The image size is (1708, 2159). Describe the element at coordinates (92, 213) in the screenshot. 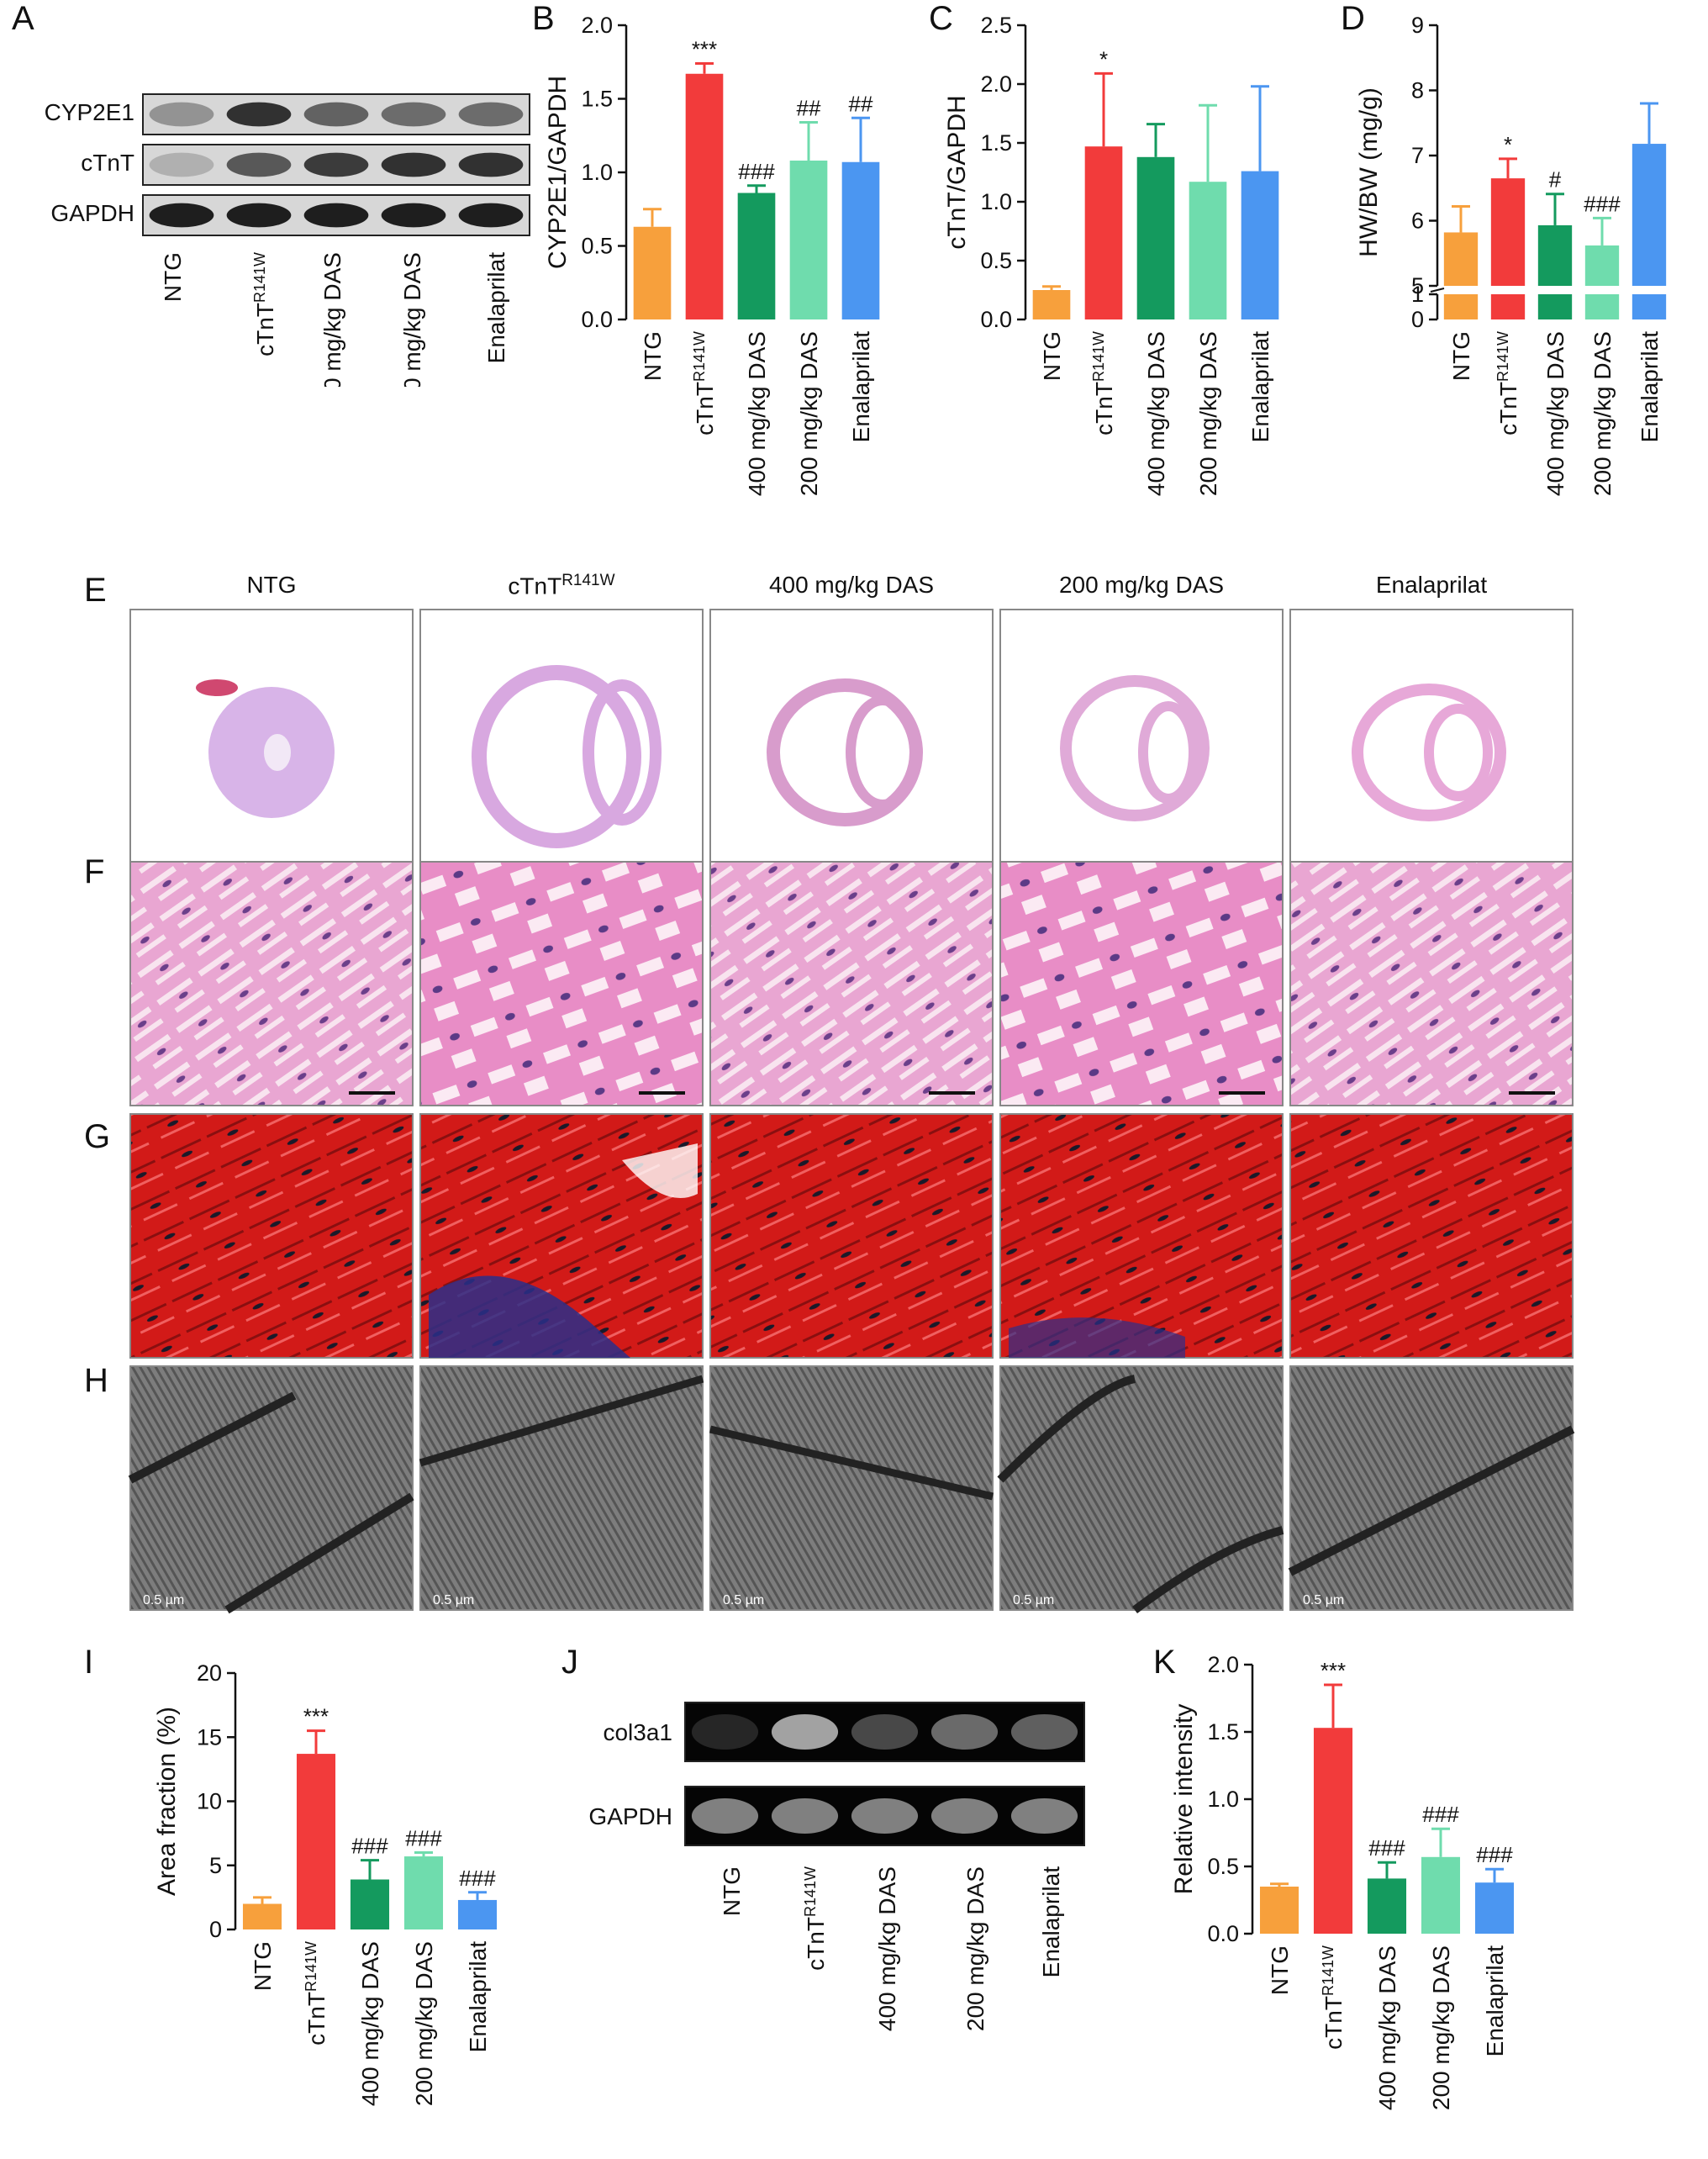

I see `blot-row-label: GAPDH` at that location.